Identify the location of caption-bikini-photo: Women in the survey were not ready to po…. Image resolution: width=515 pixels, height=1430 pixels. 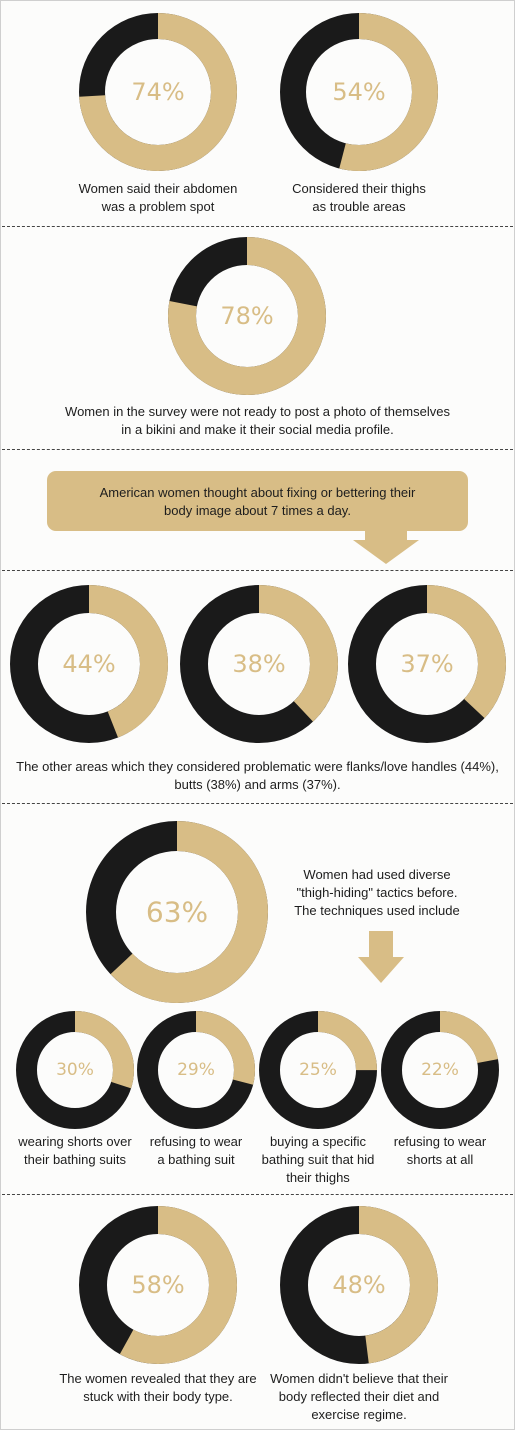
(257, 421).